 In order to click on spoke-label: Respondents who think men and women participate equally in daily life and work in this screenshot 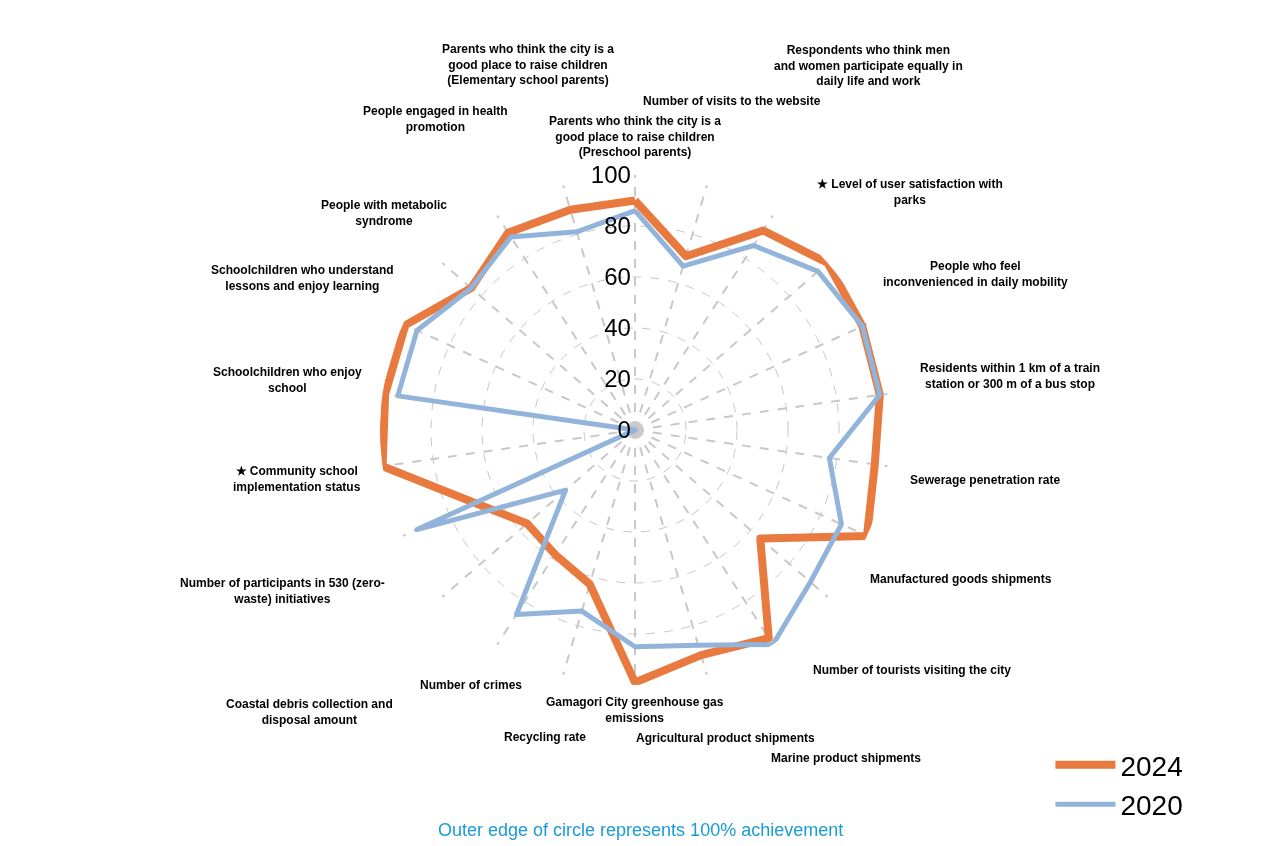, I will do `click(868, 66)`.